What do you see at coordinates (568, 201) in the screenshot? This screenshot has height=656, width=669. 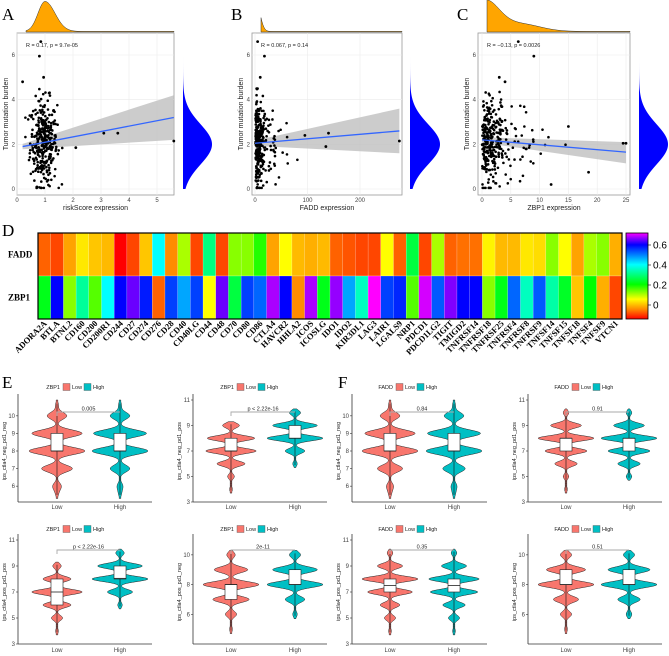 I see `x-tick-label: 15` at bounding box center [568, 201].